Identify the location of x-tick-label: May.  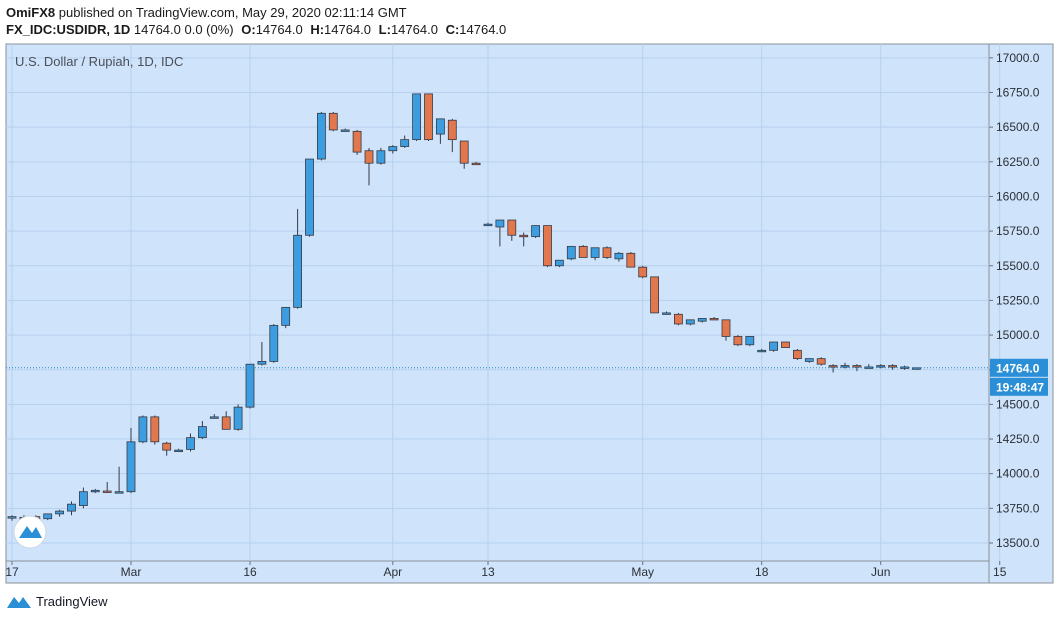
(642, 572).